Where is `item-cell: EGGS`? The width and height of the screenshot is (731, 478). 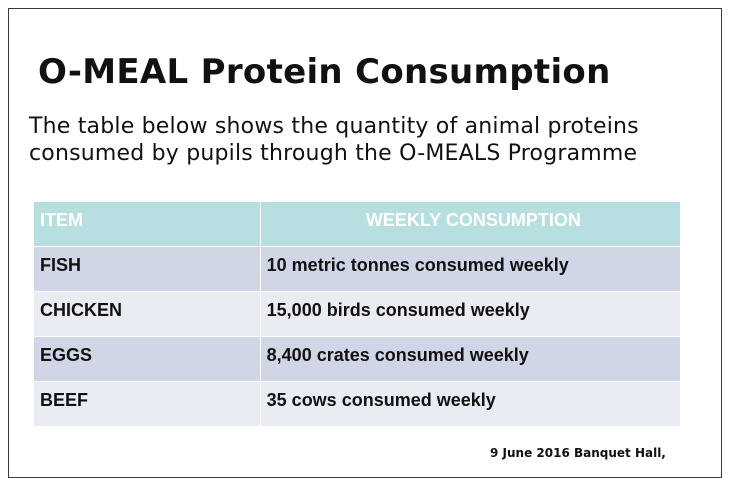 item-cell: EGGS is located at coordinates (147, 359).